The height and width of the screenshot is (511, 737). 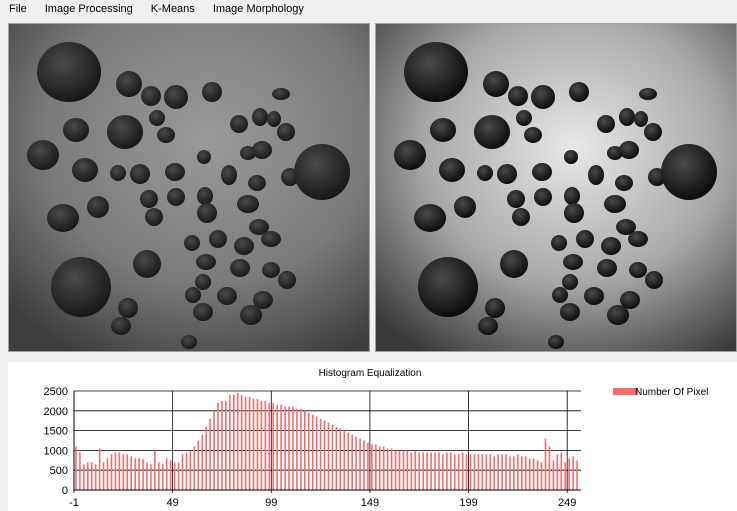 What do you see at coordinates (56, 412) in the screenshot?
I see `y-tick-label: 2000` at bounding box center [56, 412].